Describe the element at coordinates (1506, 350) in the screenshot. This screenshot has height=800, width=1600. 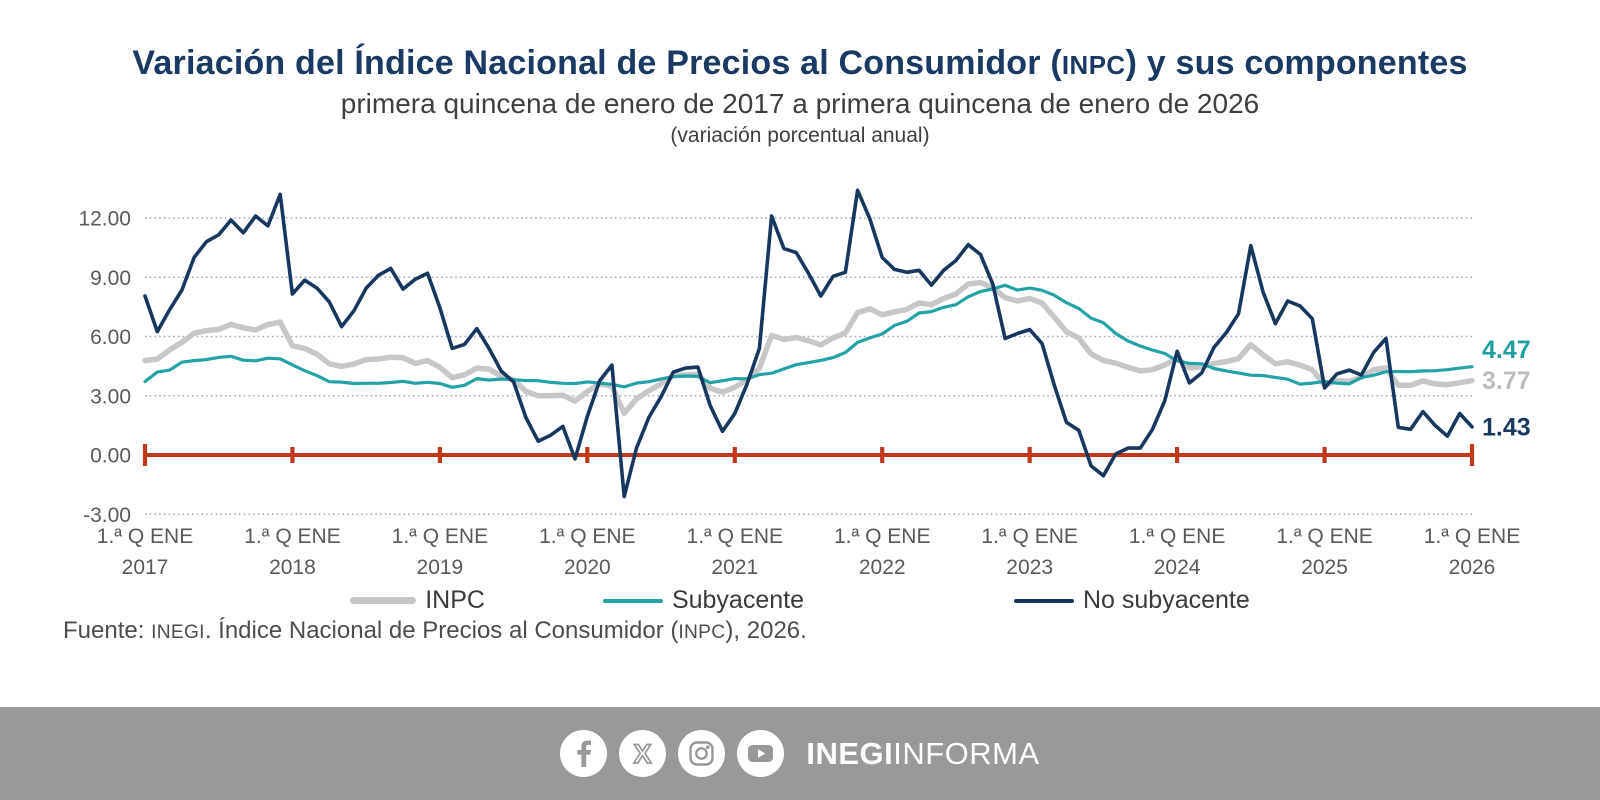
I see `end-label-subyacente: 4.47` at that location.